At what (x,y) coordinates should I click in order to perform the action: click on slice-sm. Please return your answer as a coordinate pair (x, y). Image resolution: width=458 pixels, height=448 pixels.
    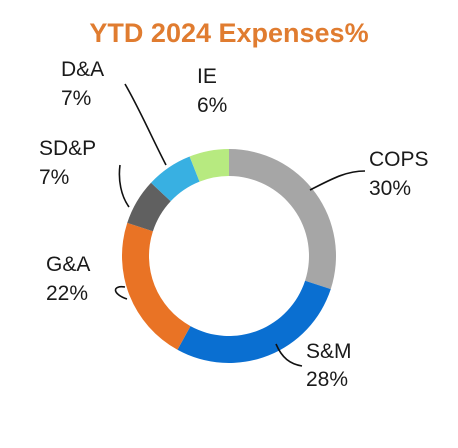
    Looking at the image, I should click on (254, 321).